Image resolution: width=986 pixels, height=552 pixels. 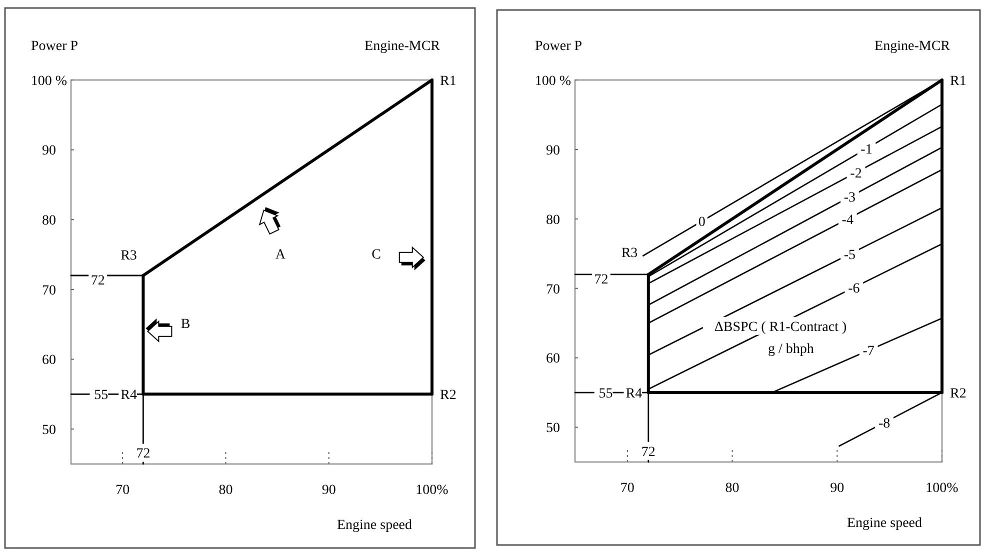 What do you see at coordinates (376, 255) in the screenshot?
I see `annotation: C` at bounding box center [376, 255].